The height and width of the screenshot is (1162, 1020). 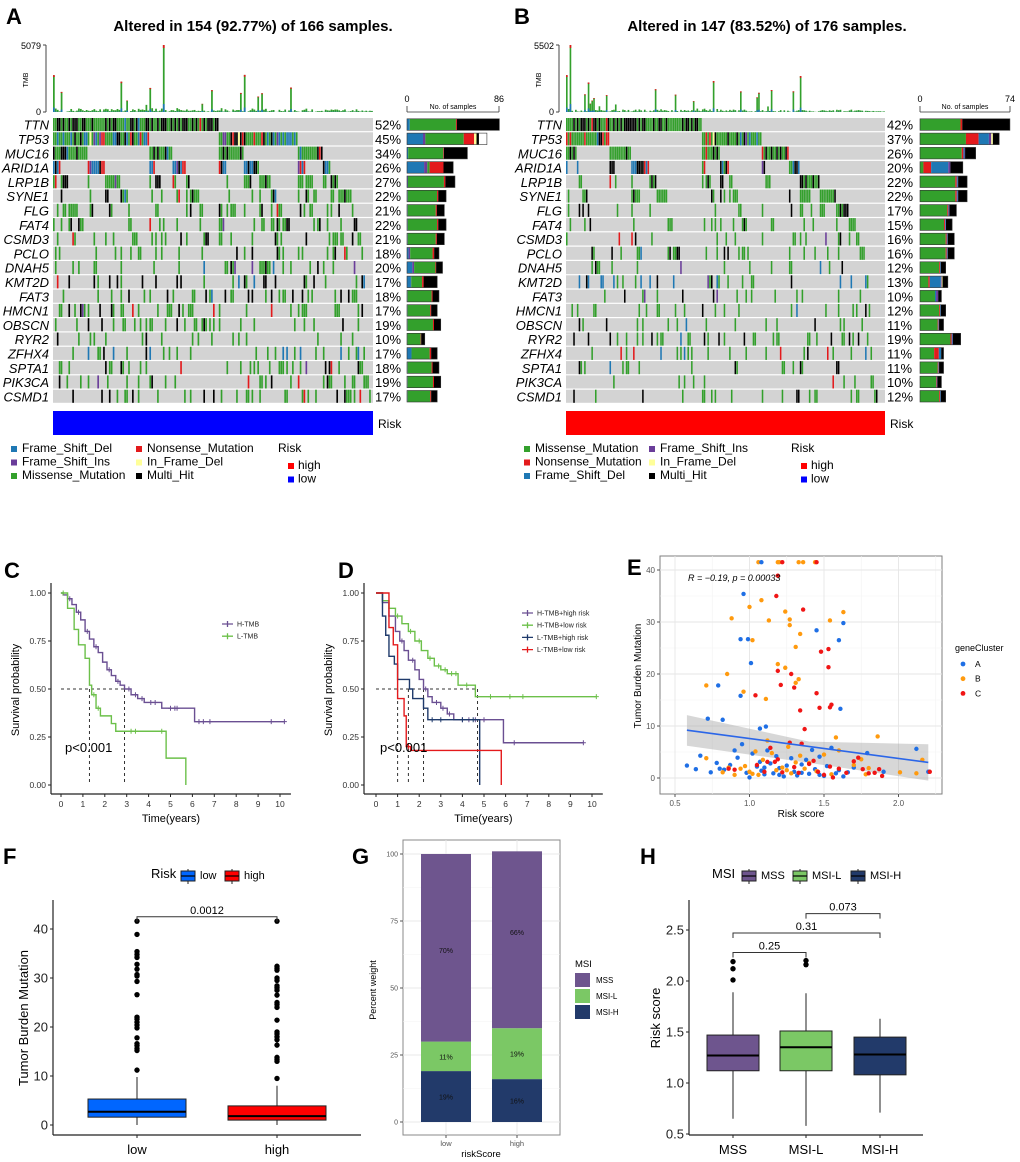 I want to click on gene-row: PIK3CA 10%, so click(x=729, y=382).